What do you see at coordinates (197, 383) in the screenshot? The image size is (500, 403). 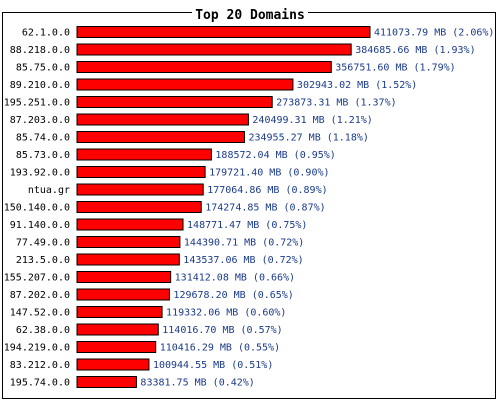 I see `value-label: 83381.75 MB (0.42%)` at bounding box center [197, 383].